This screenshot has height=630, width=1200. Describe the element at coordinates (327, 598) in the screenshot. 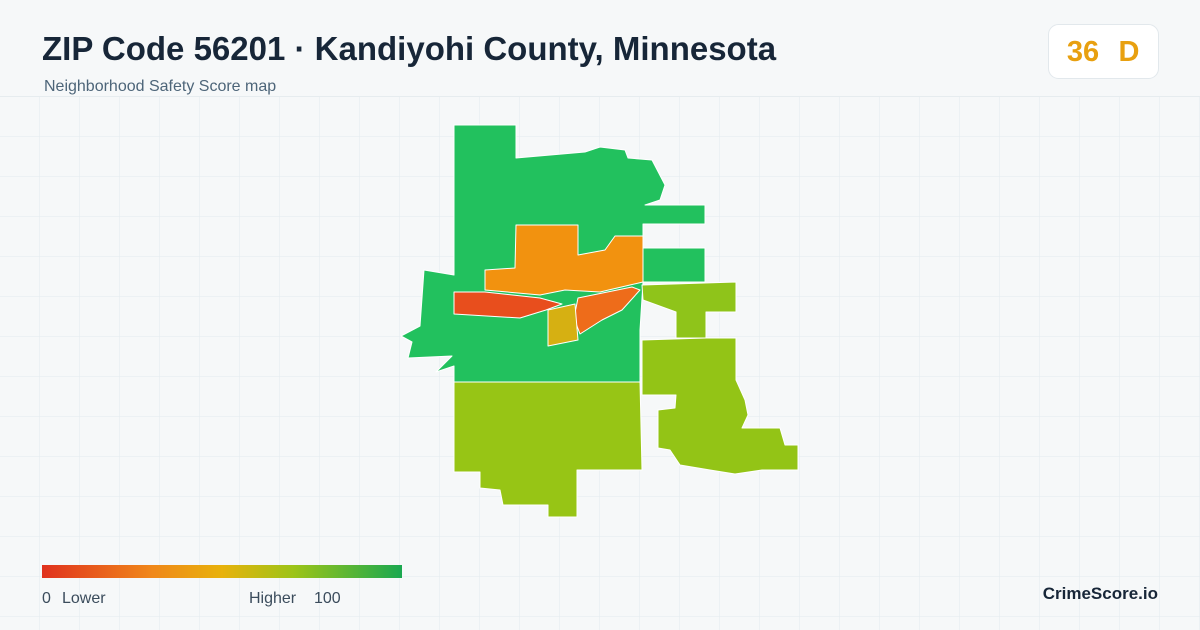

I see `legend-max: 100` at that location.